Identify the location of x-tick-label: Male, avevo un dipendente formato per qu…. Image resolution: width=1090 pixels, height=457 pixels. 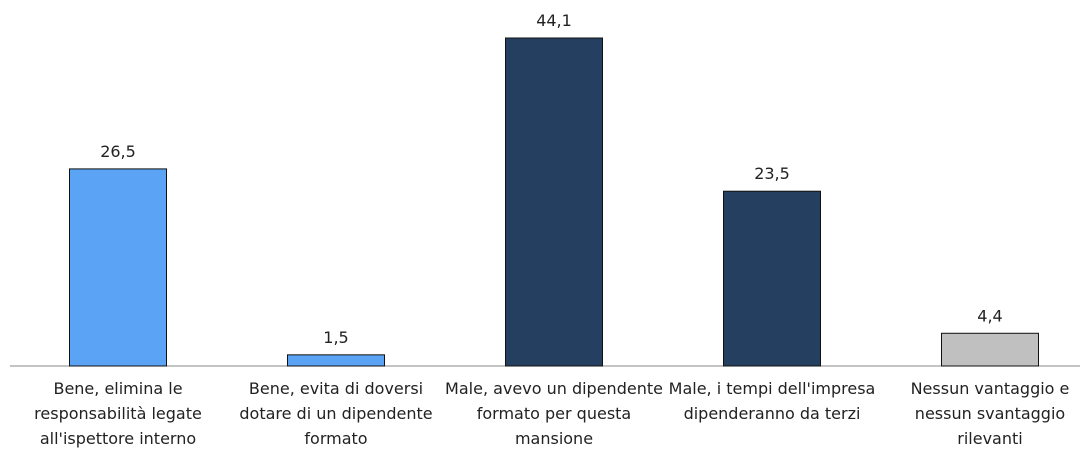
(554, 413).